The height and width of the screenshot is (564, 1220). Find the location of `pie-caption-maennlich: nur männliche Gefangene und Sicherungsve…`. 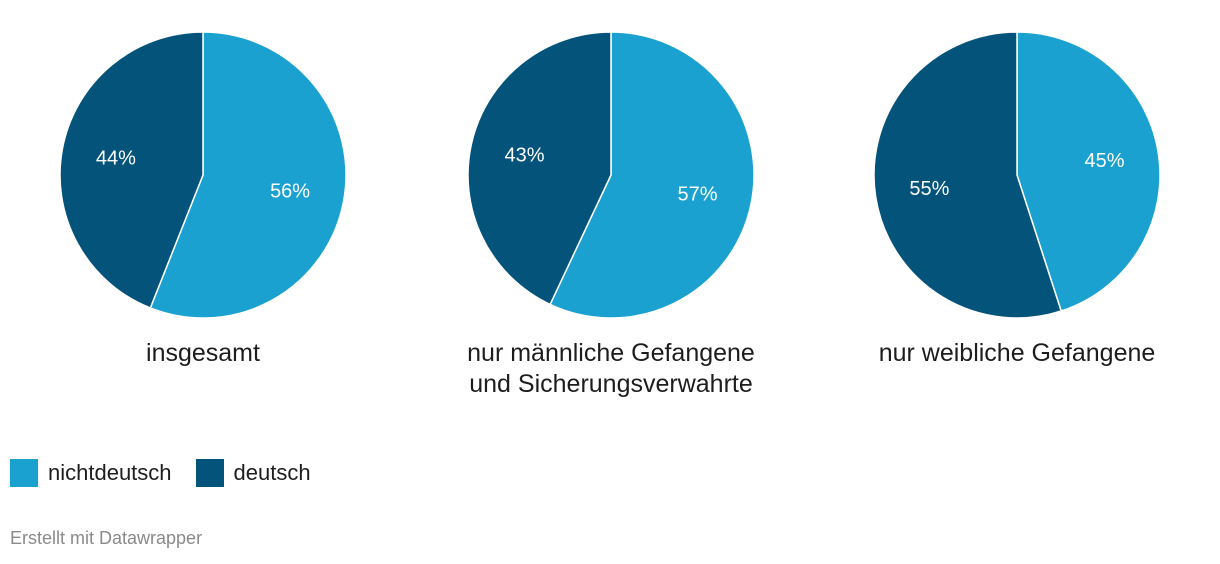

pie-caption-maennlich: nur männliche Gefangene und Sicherungsve… is located at coordinates (611, 369).